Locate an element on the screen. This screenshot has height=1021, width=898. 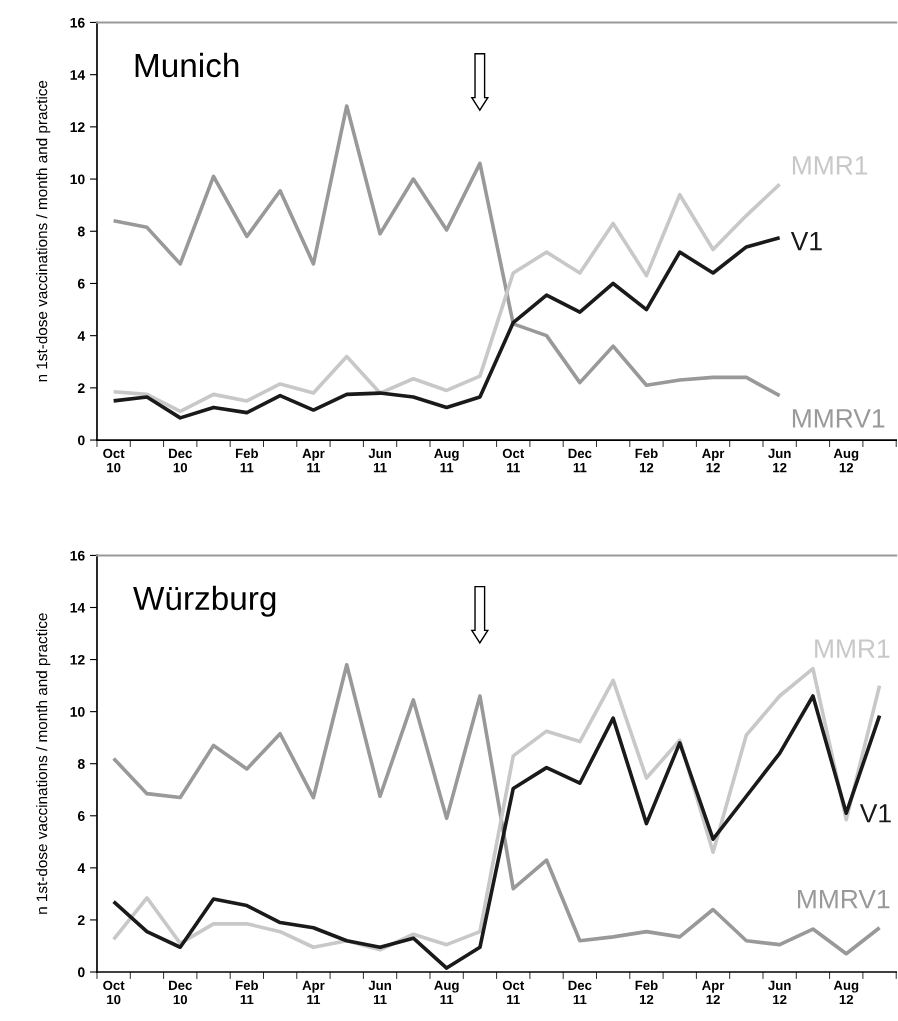
text: Munich is located at coordinates (187, 65).